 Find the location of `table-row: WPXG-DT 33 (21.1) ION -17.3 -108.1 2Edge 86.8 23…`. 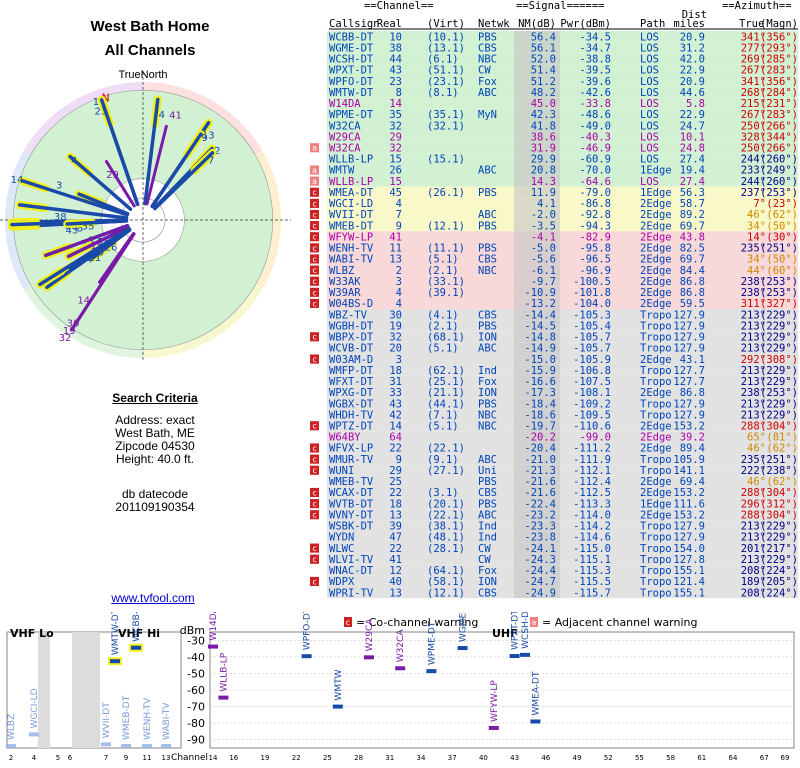

table-row: WPXG-DT 33 (21.1) ION -17.3 -108.1 2Edge 86.8 23… is located at coordinates (562, 392).